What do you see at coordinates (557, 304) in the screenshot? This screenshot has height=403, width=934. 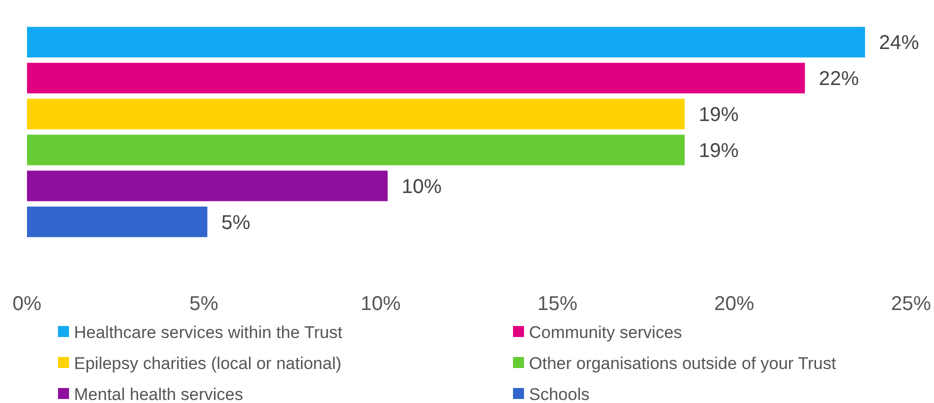 I see `x-tick-label: 15%` at bounding box center [557, 304].